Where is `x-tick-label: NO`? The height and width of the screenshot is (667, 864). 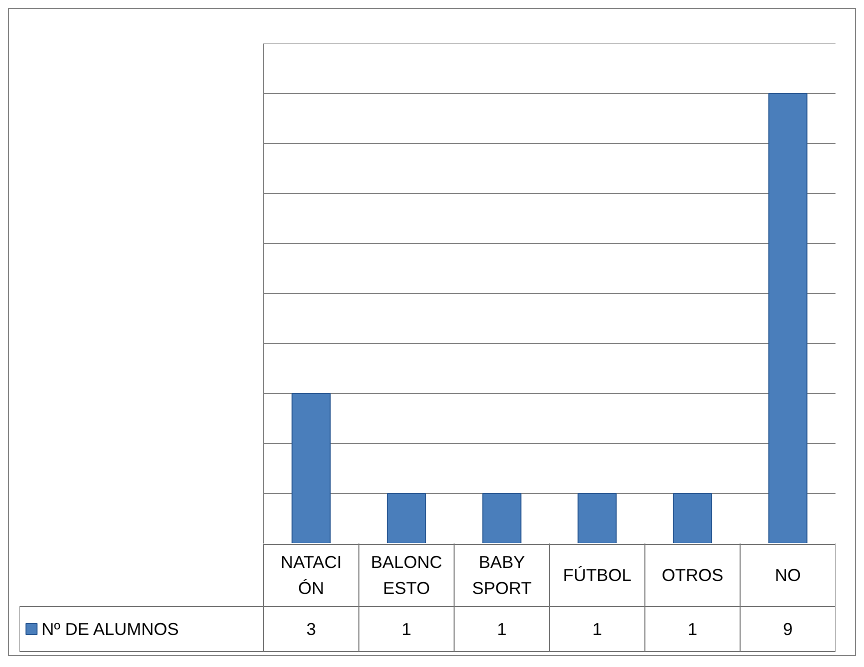 x-tick-label: NO is located at coordinates (787, 575).